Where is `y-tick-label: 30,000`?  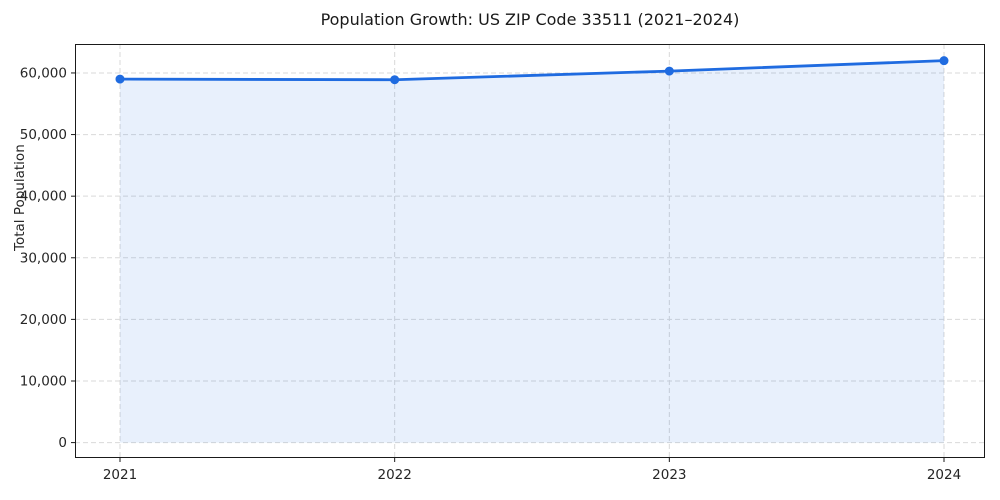
y-tick-label: 30,000 is located at coordinates (43, 258).